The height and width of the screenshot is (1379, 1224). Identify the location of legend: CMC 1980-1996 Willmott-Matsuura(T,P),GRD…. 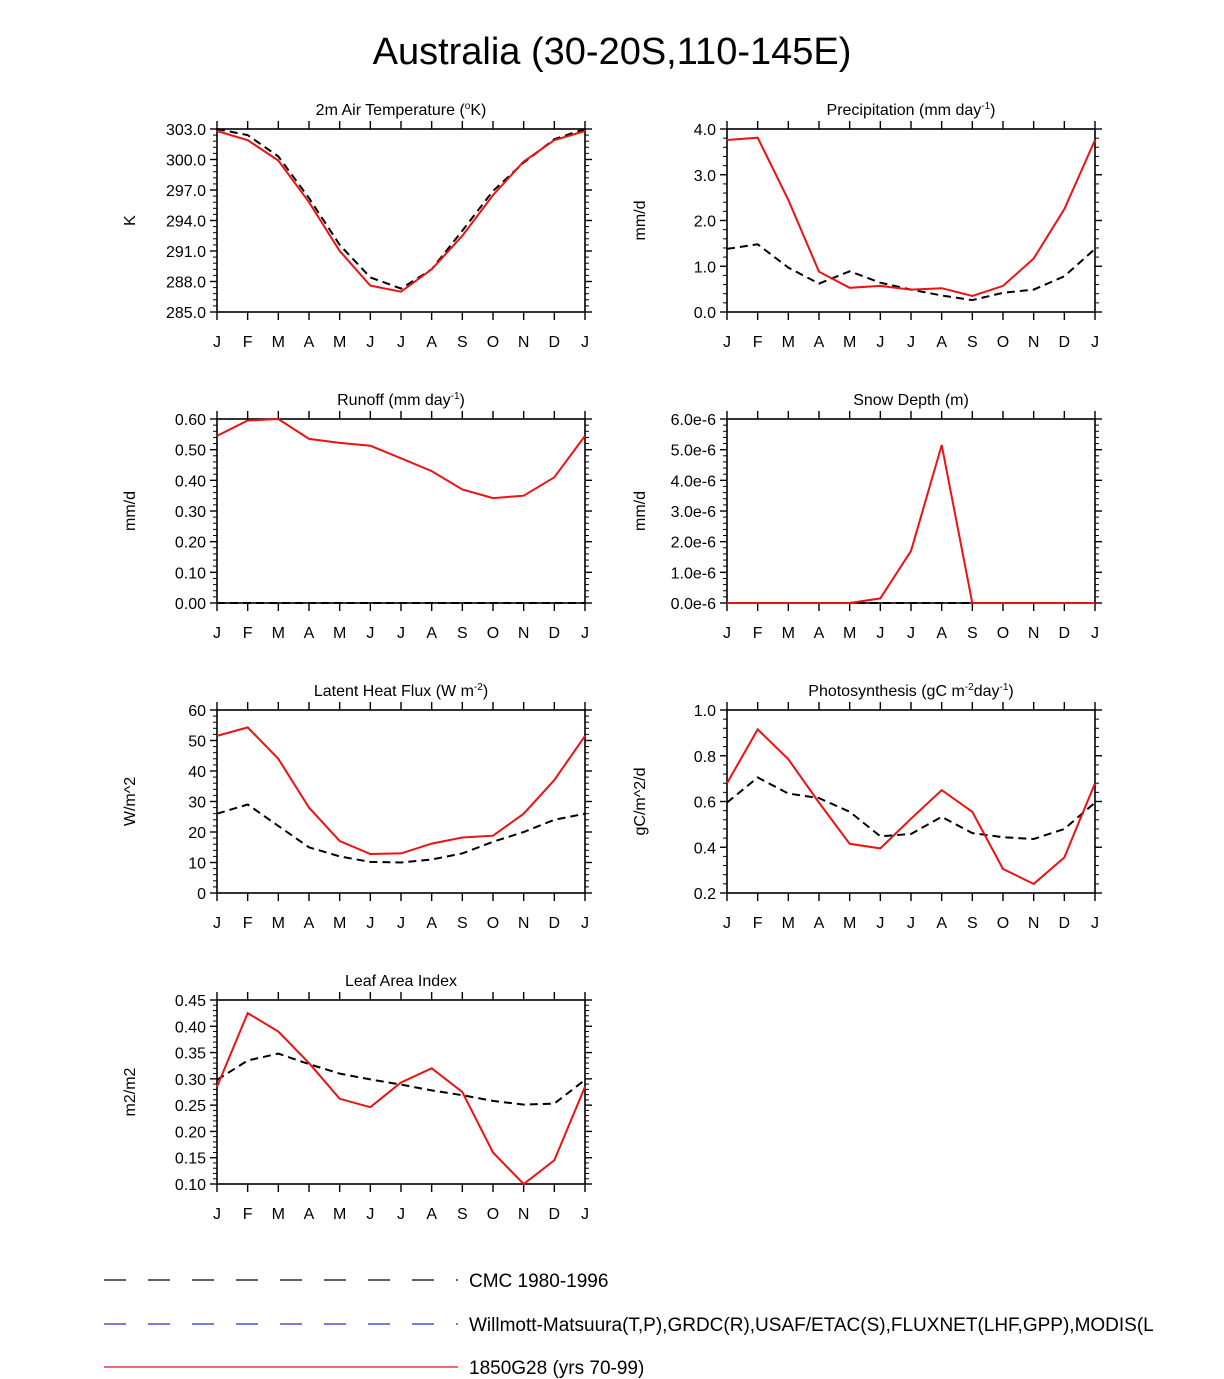
(629, 1325).